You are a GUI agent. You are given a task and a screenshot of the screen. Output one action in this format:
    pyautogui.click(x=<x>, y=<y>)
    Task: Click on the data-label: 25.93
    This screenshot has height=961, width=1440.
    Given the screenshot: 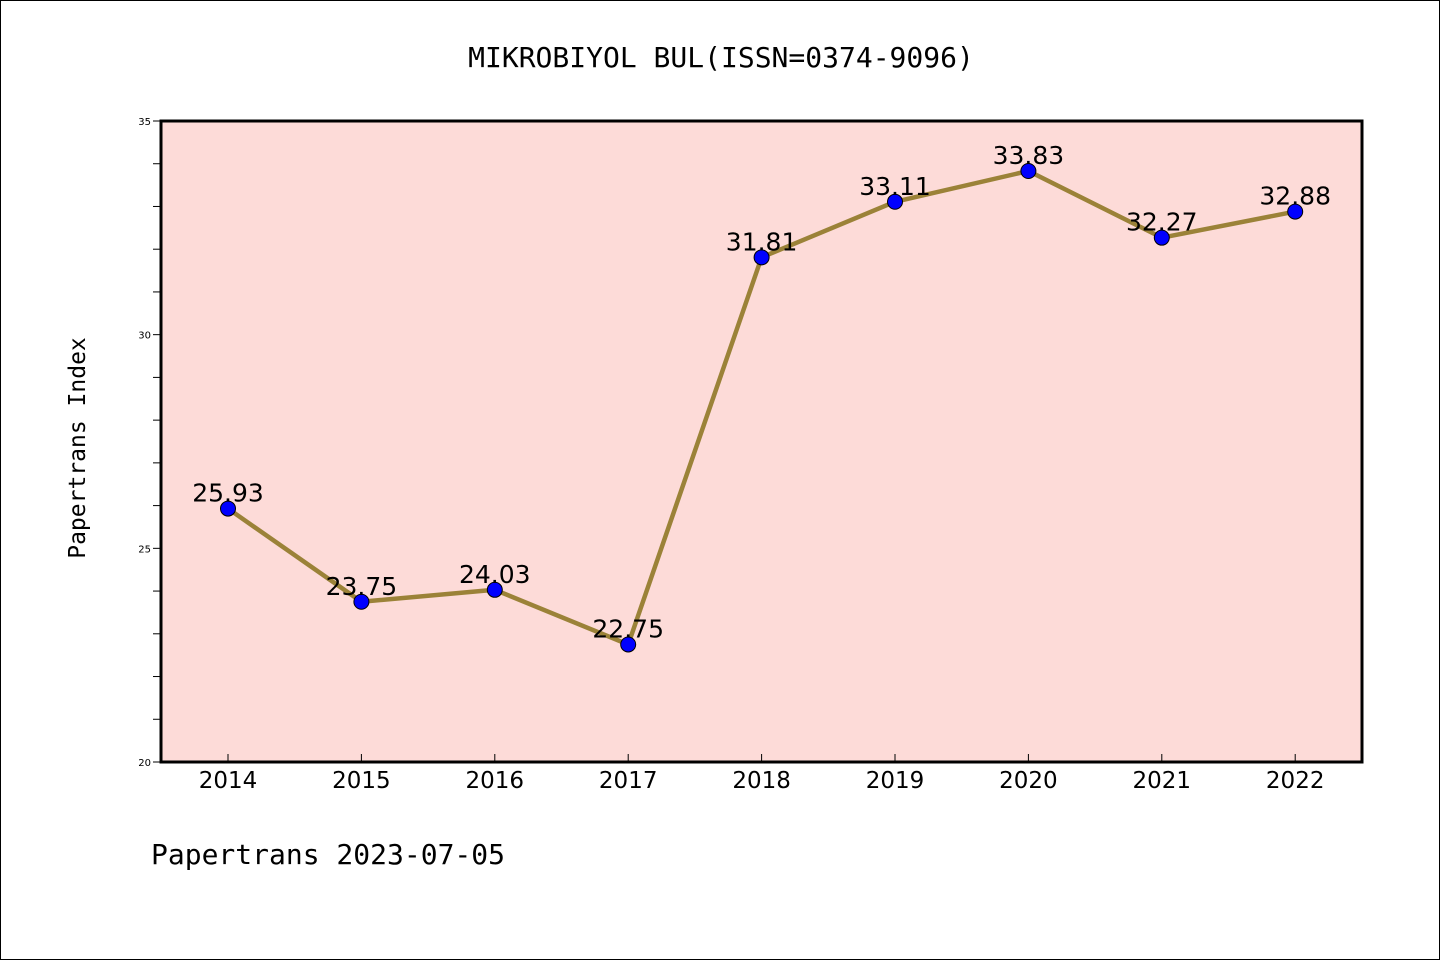 What is the action you would take?
    pyautogui.click(x=228, y=493)
    